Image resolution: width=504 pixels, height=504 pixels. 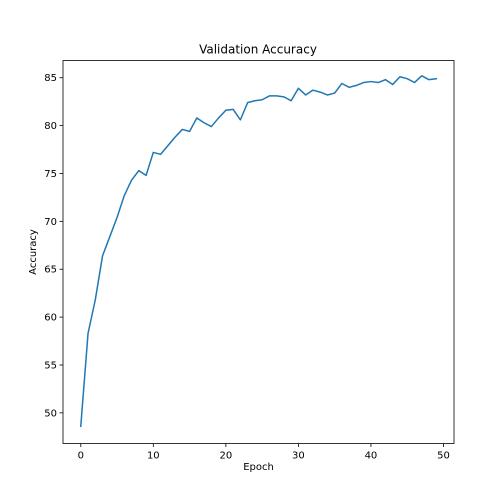 I want to click on chart-title: Validation Accuracy, so click(x=258, y=50).